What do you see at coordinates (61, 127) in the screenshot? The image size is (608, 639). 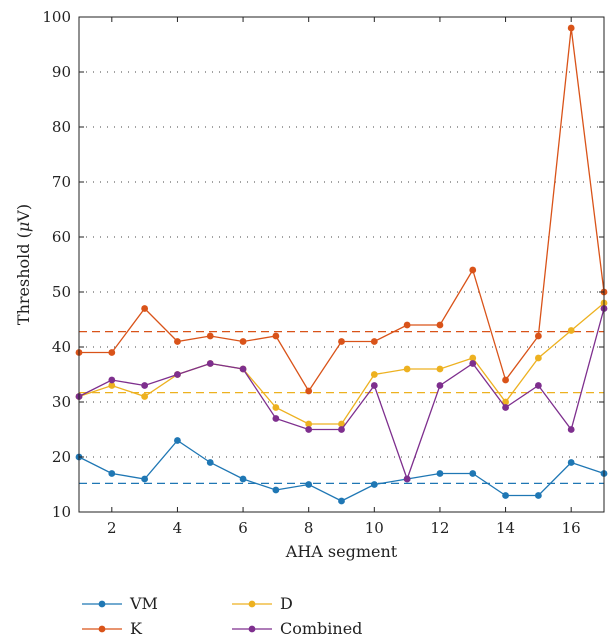 I see `y-tick-label: 80` at bounding box center [61, 127].